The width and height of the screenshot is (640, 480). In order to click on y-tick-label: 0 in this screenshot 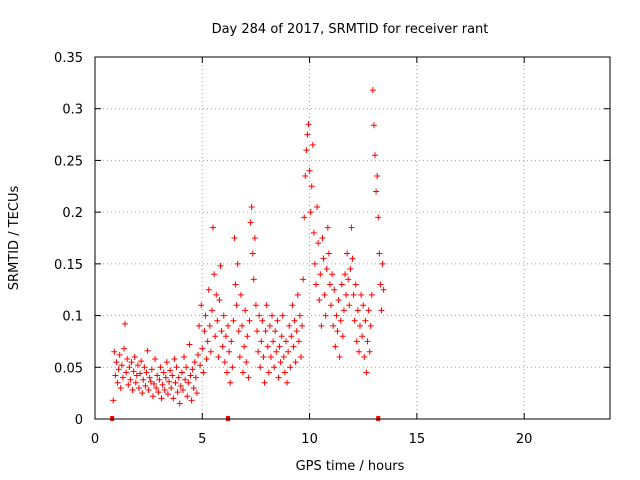, I will do `click(79, 420)`.